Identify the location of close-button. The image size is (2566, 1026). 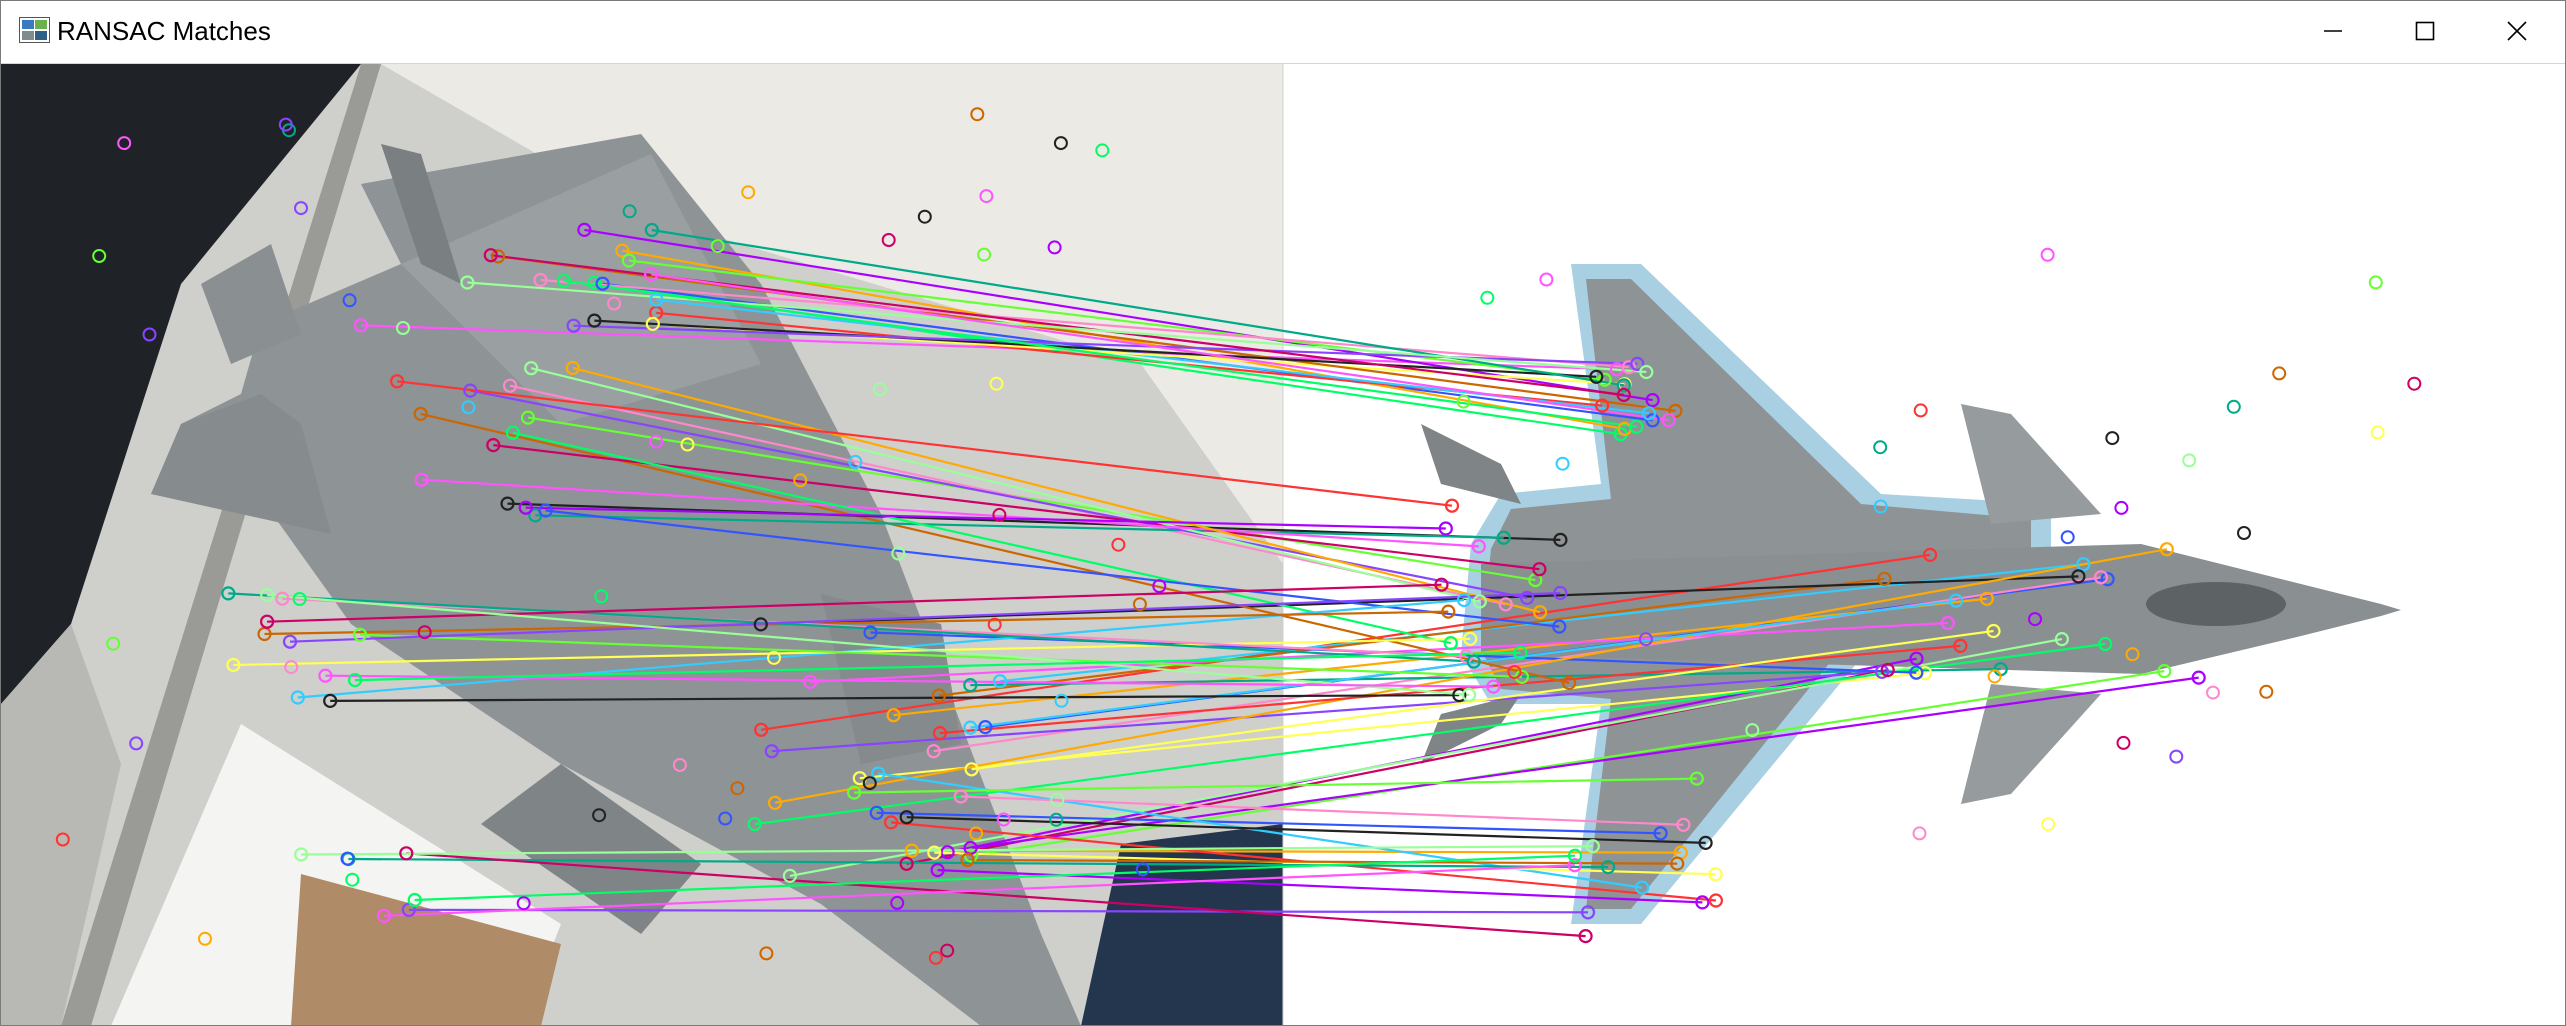
(2517, 31).